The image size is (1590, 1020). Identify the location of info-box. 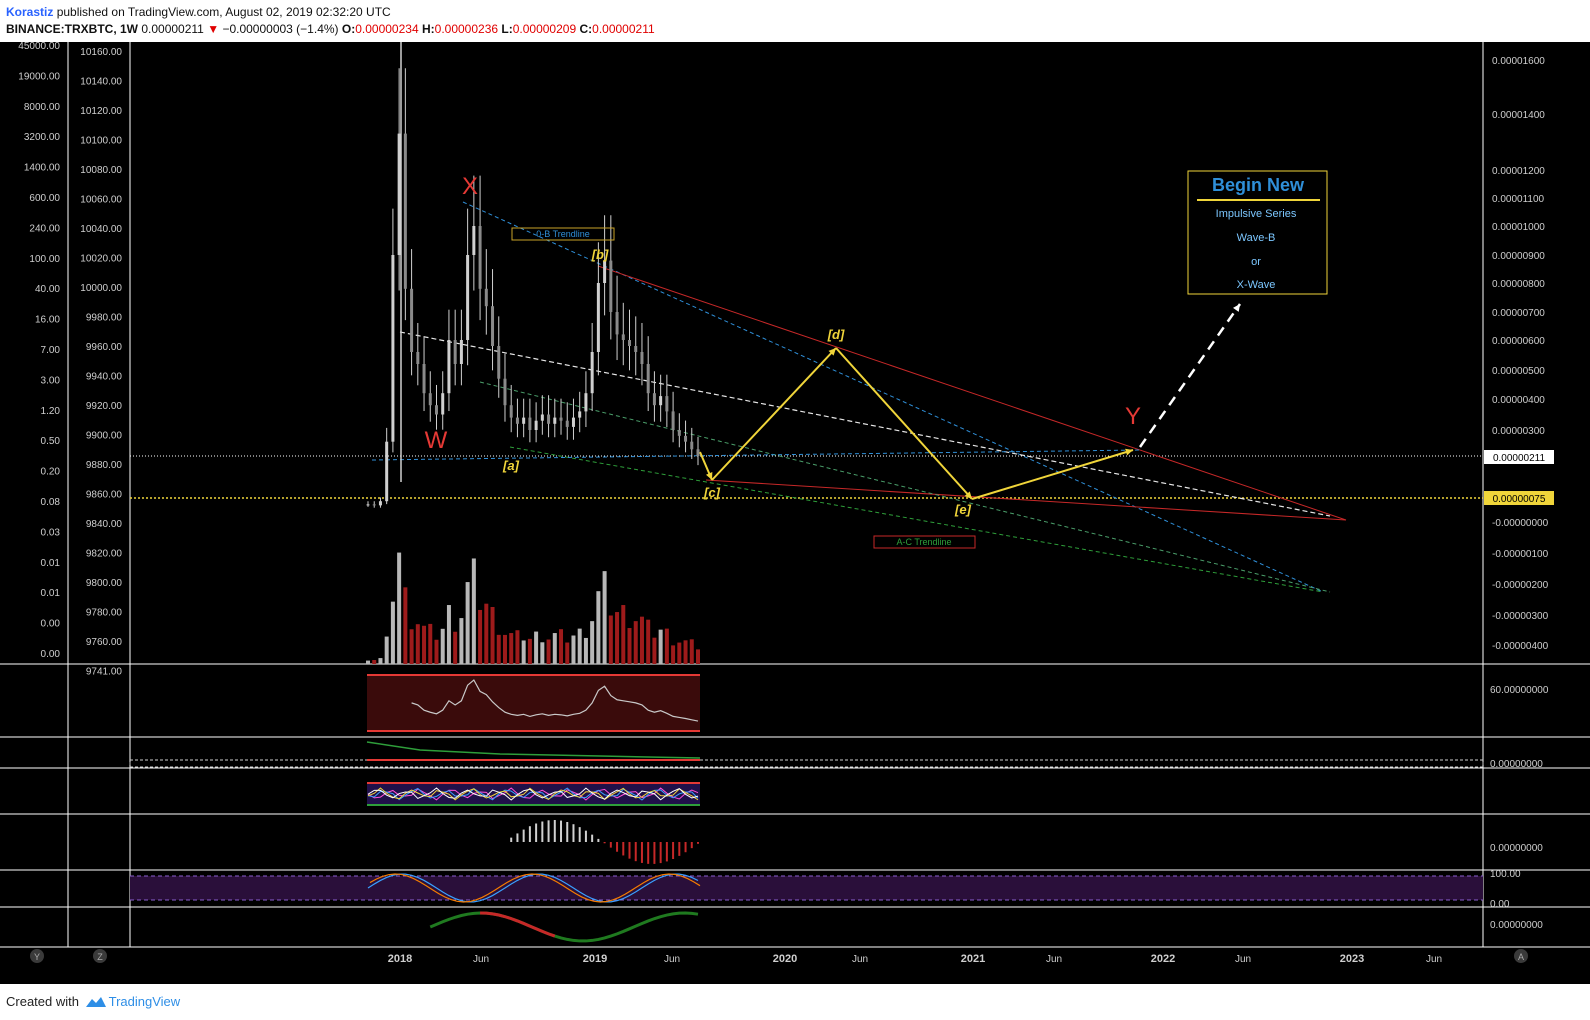
(1257, 232).